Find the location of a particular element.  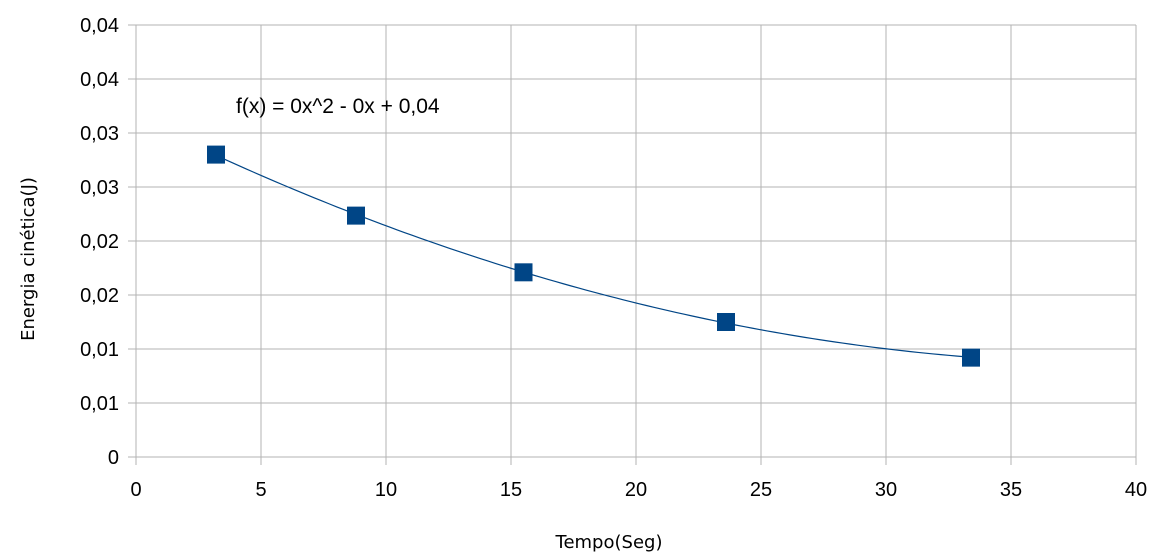

x-tick-label: 40 is located at coordinates (1136, 490).